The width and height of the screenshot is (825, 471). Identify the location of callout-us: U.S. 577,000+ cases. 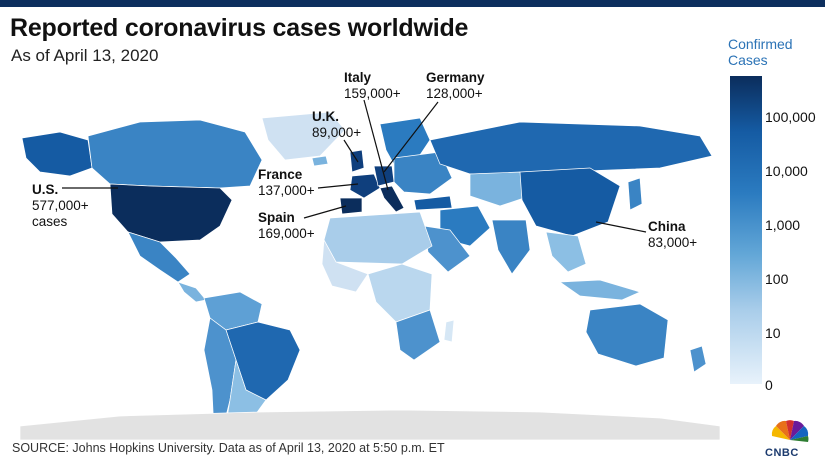
(60, 206).